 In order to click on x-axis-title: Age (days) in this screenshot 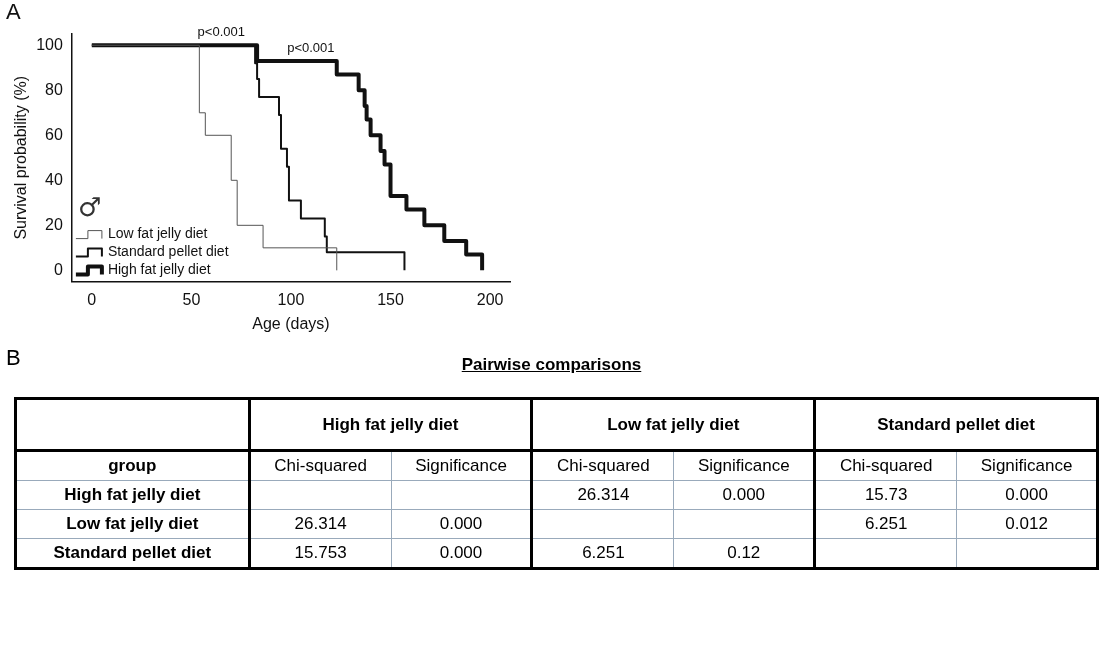, I will do `click(291, 323)`.